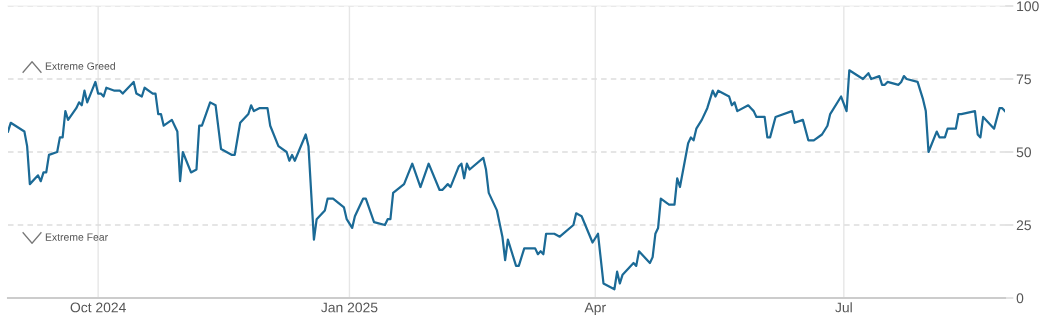  I want to click on y-tick-label: 75, so click(1023, 79).